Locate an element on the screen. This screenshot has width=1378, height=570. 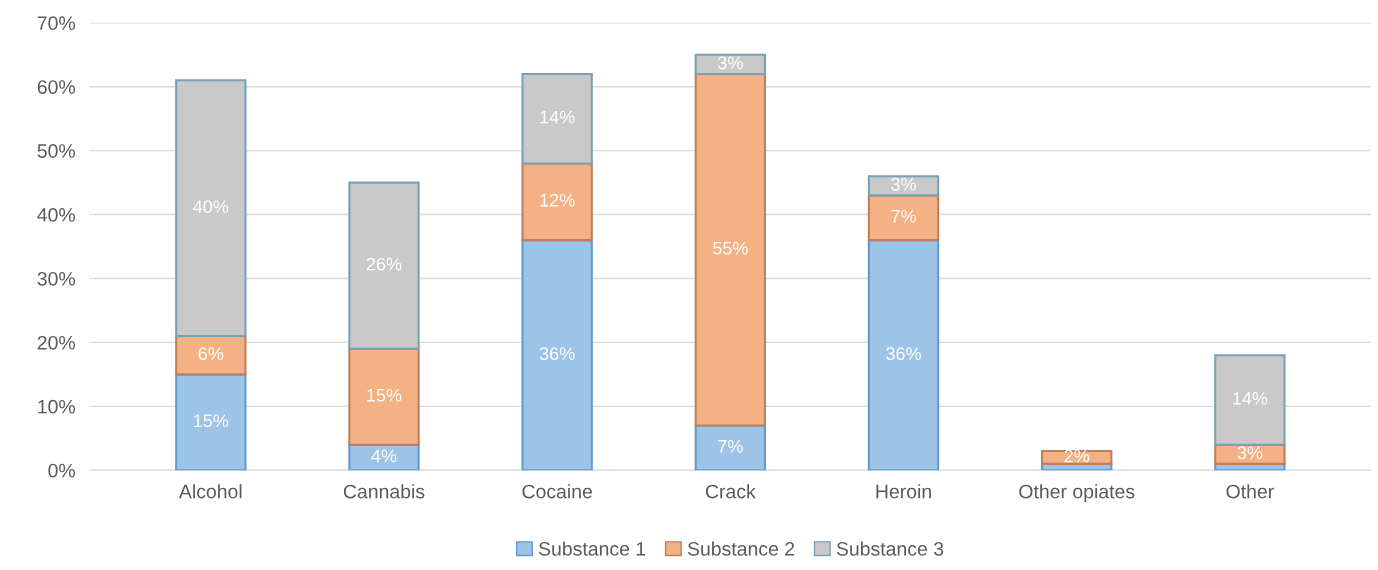
data-label: 6% is located at coordinates (211, 354).